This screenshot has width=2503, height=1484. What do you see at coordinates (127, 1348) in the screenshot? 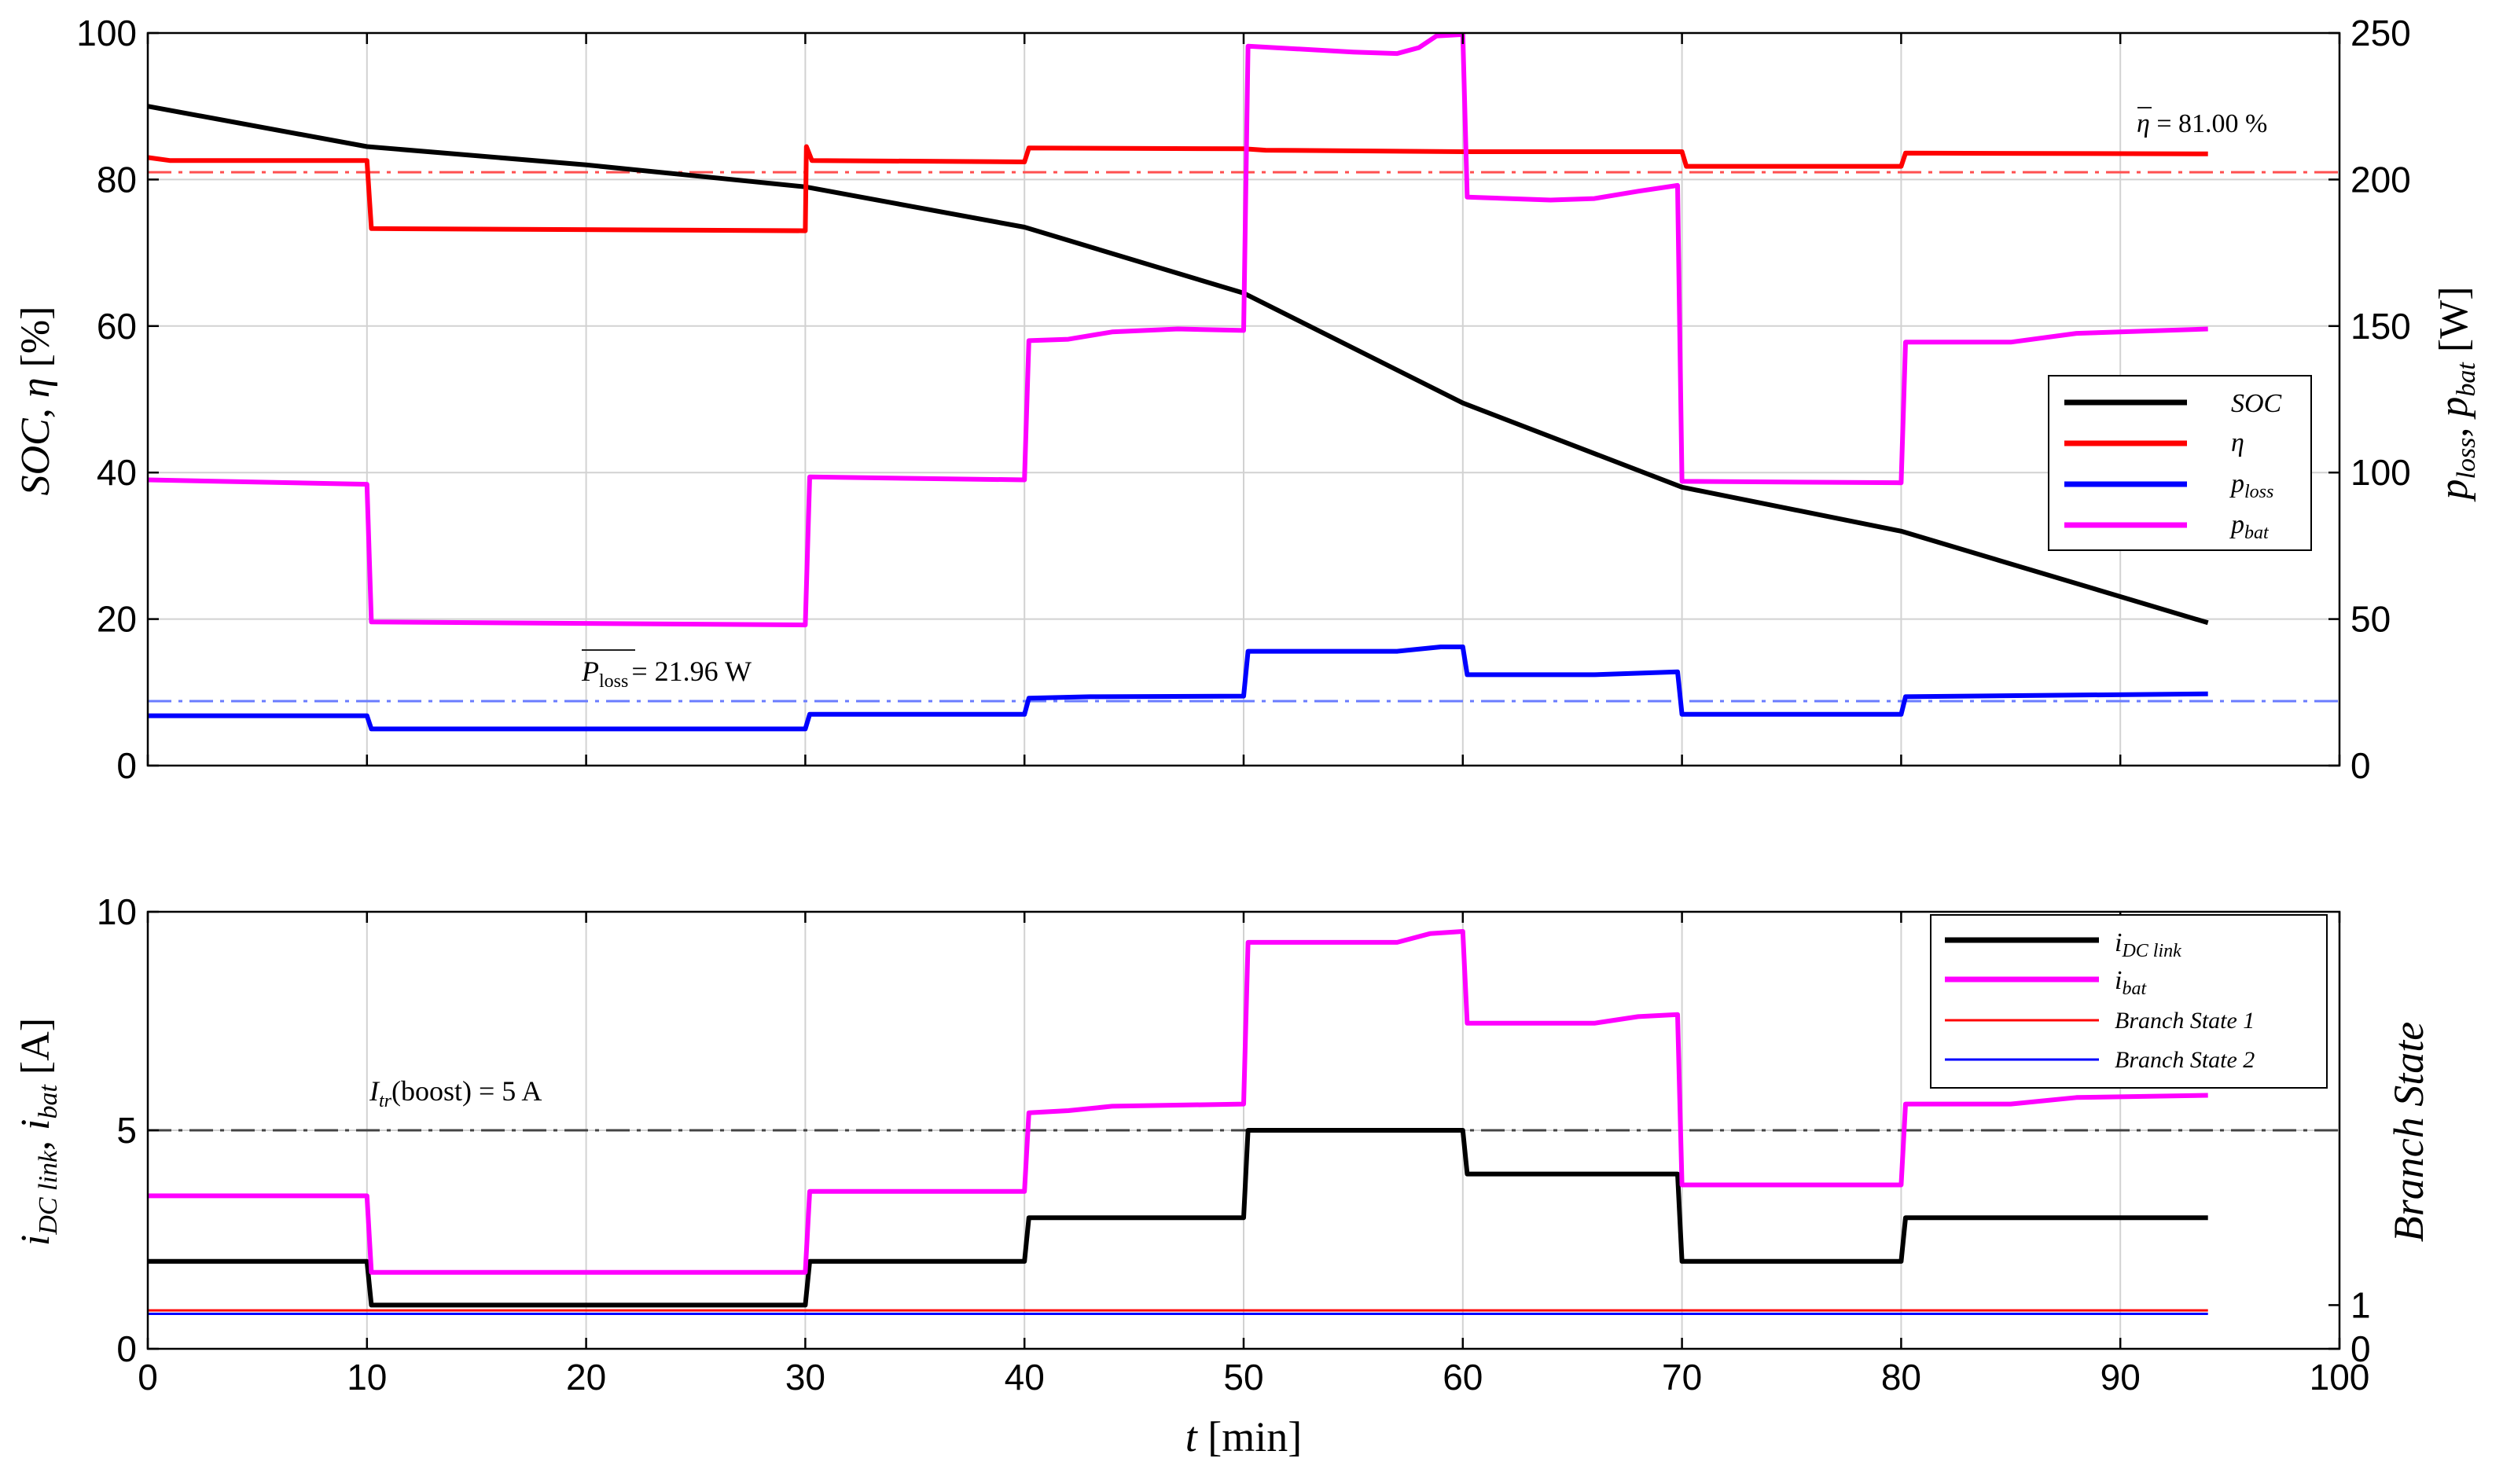
I see `bottom-y-tick-label: 0` at bounding box center [127, 1348].